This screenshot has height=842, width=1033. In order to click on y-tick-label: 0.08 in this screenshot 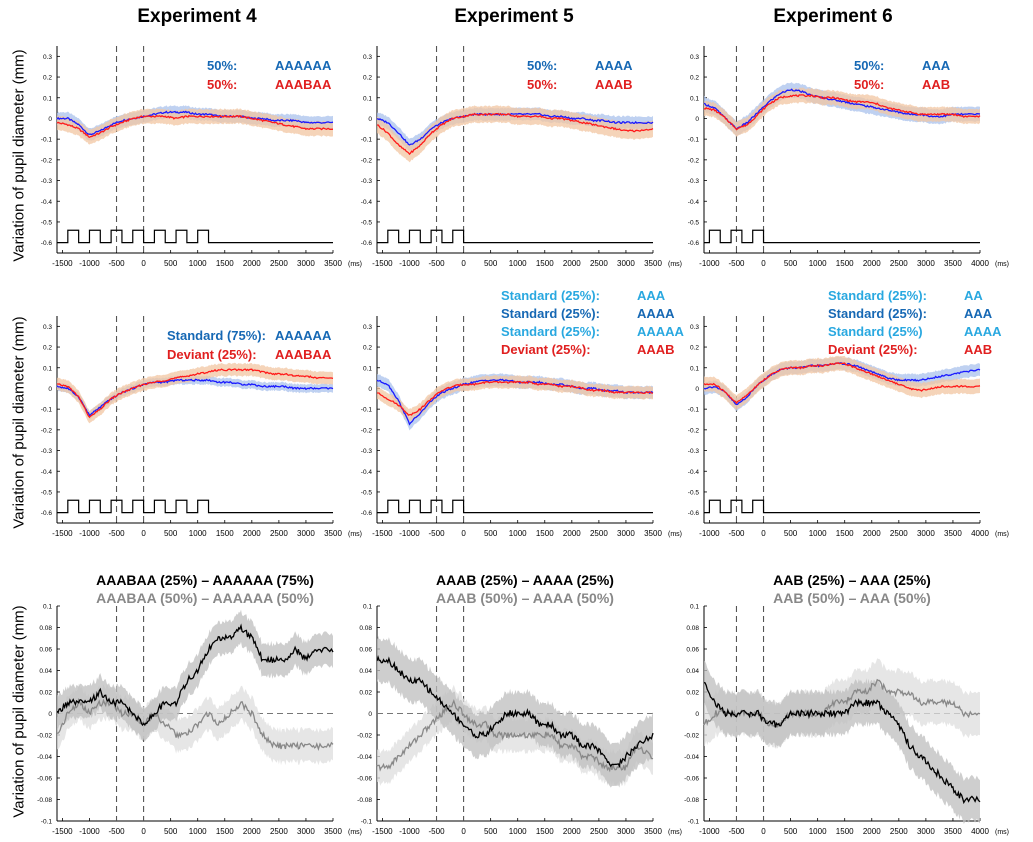, I will do `click(365, 628)`.